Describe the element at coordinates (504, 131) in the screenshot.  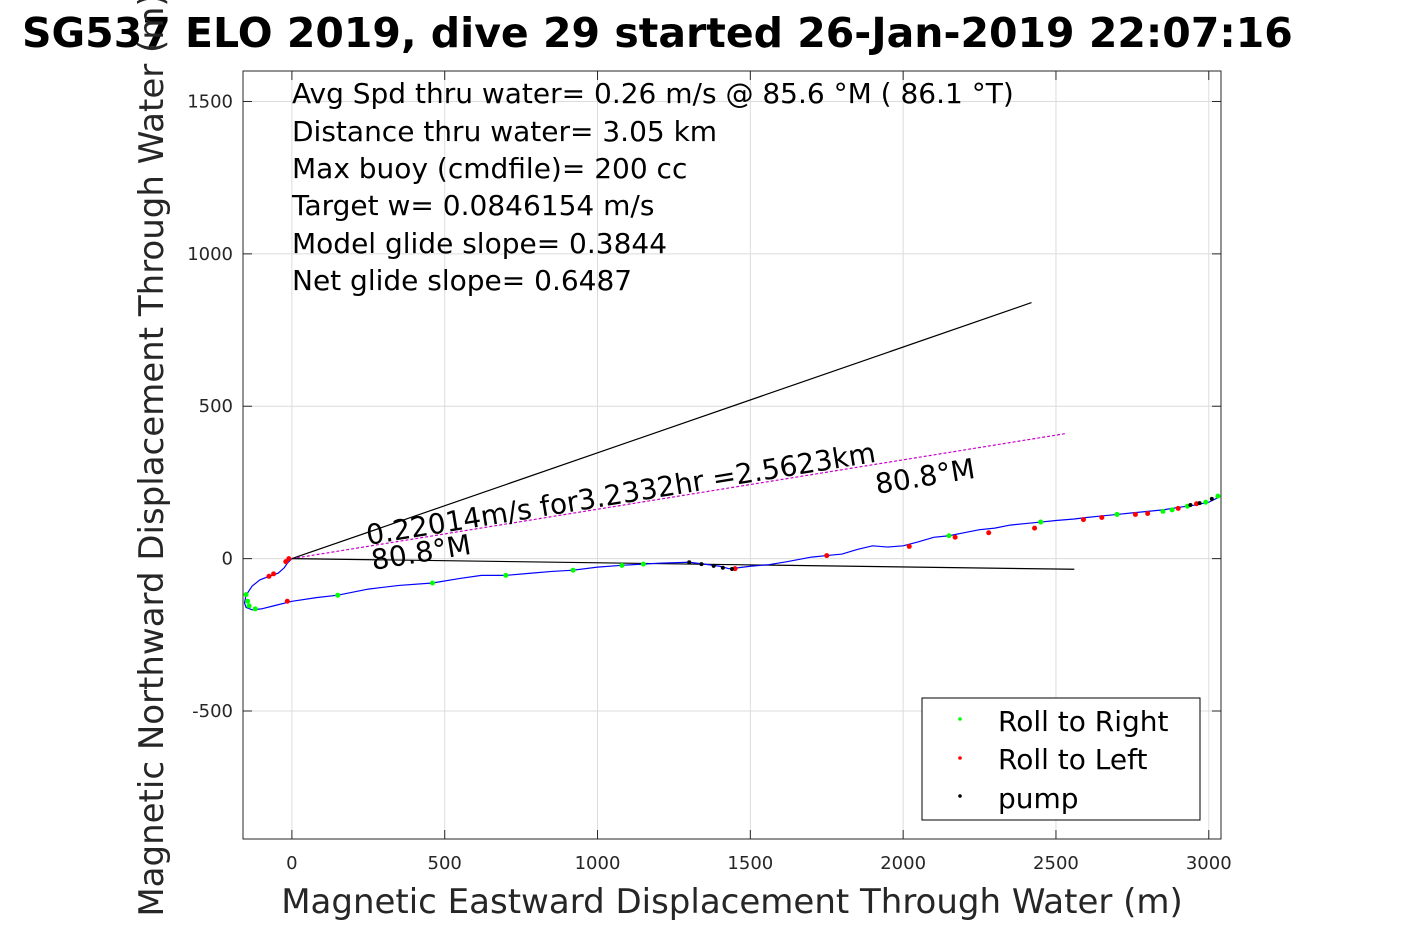
I see `info-distance: Distance thru water= 3.05 km` at that location.